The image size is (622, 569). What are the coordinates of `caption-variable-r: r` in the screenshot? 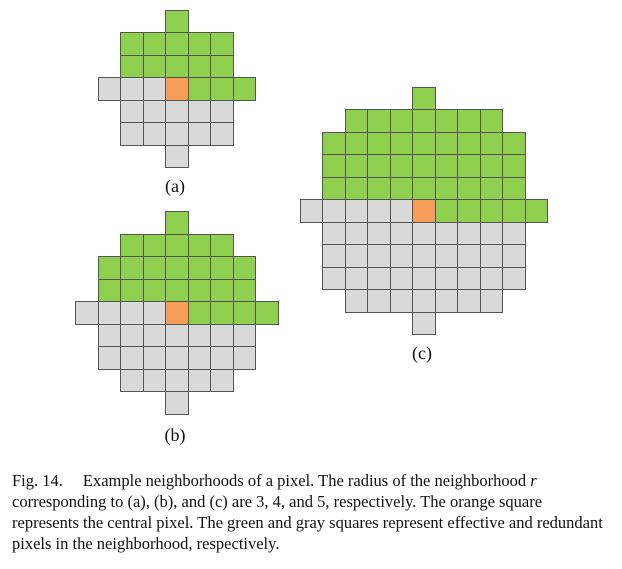 It's located at (533, 480).